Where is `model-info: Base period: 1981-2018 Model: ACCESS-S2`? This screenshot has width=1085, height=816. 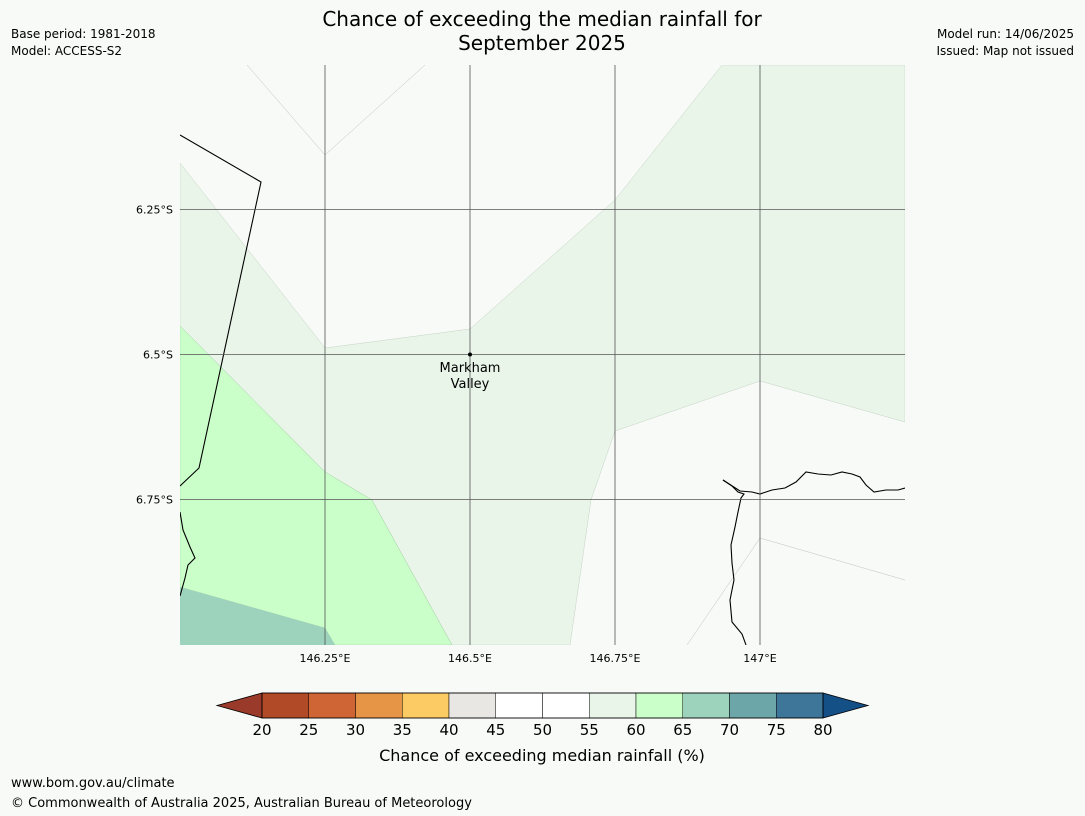
model-info: Base period: 1981-2018 Model: ACCESS-S2 is located at coordinates (83, 43).